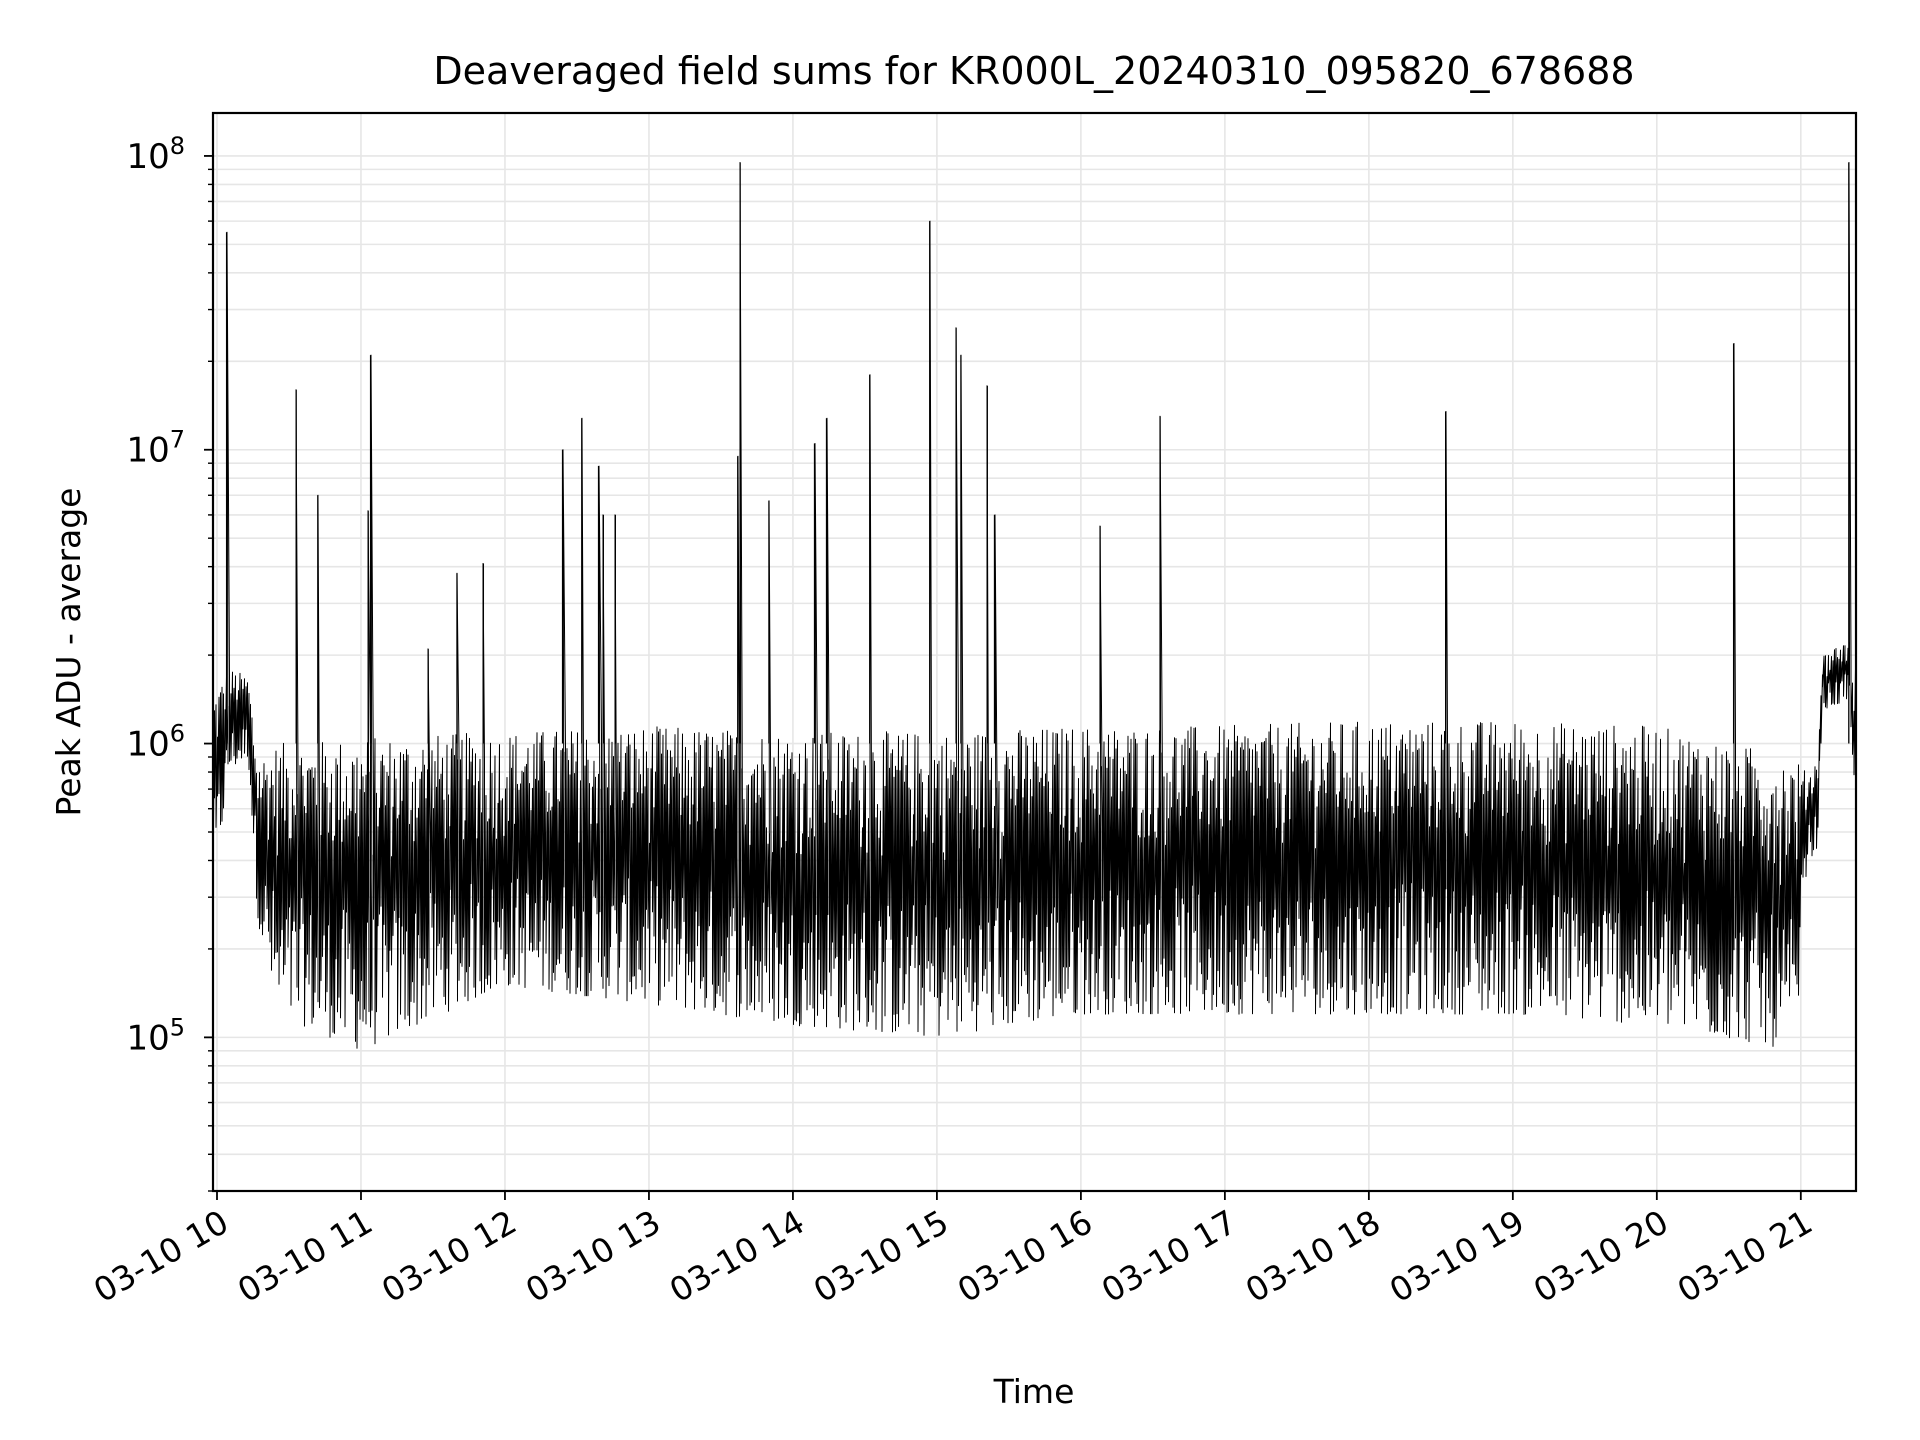 The height and width of the screenshot is (1440, 1920). Describe the element at coordinates (155, 1035) in the screenshot. I see `y-tick-label: 10⁵` at that location.